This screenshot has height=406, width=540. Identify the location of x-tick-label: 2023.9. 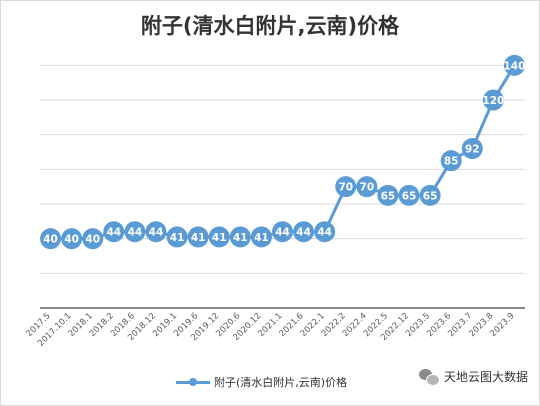
(502, 325).